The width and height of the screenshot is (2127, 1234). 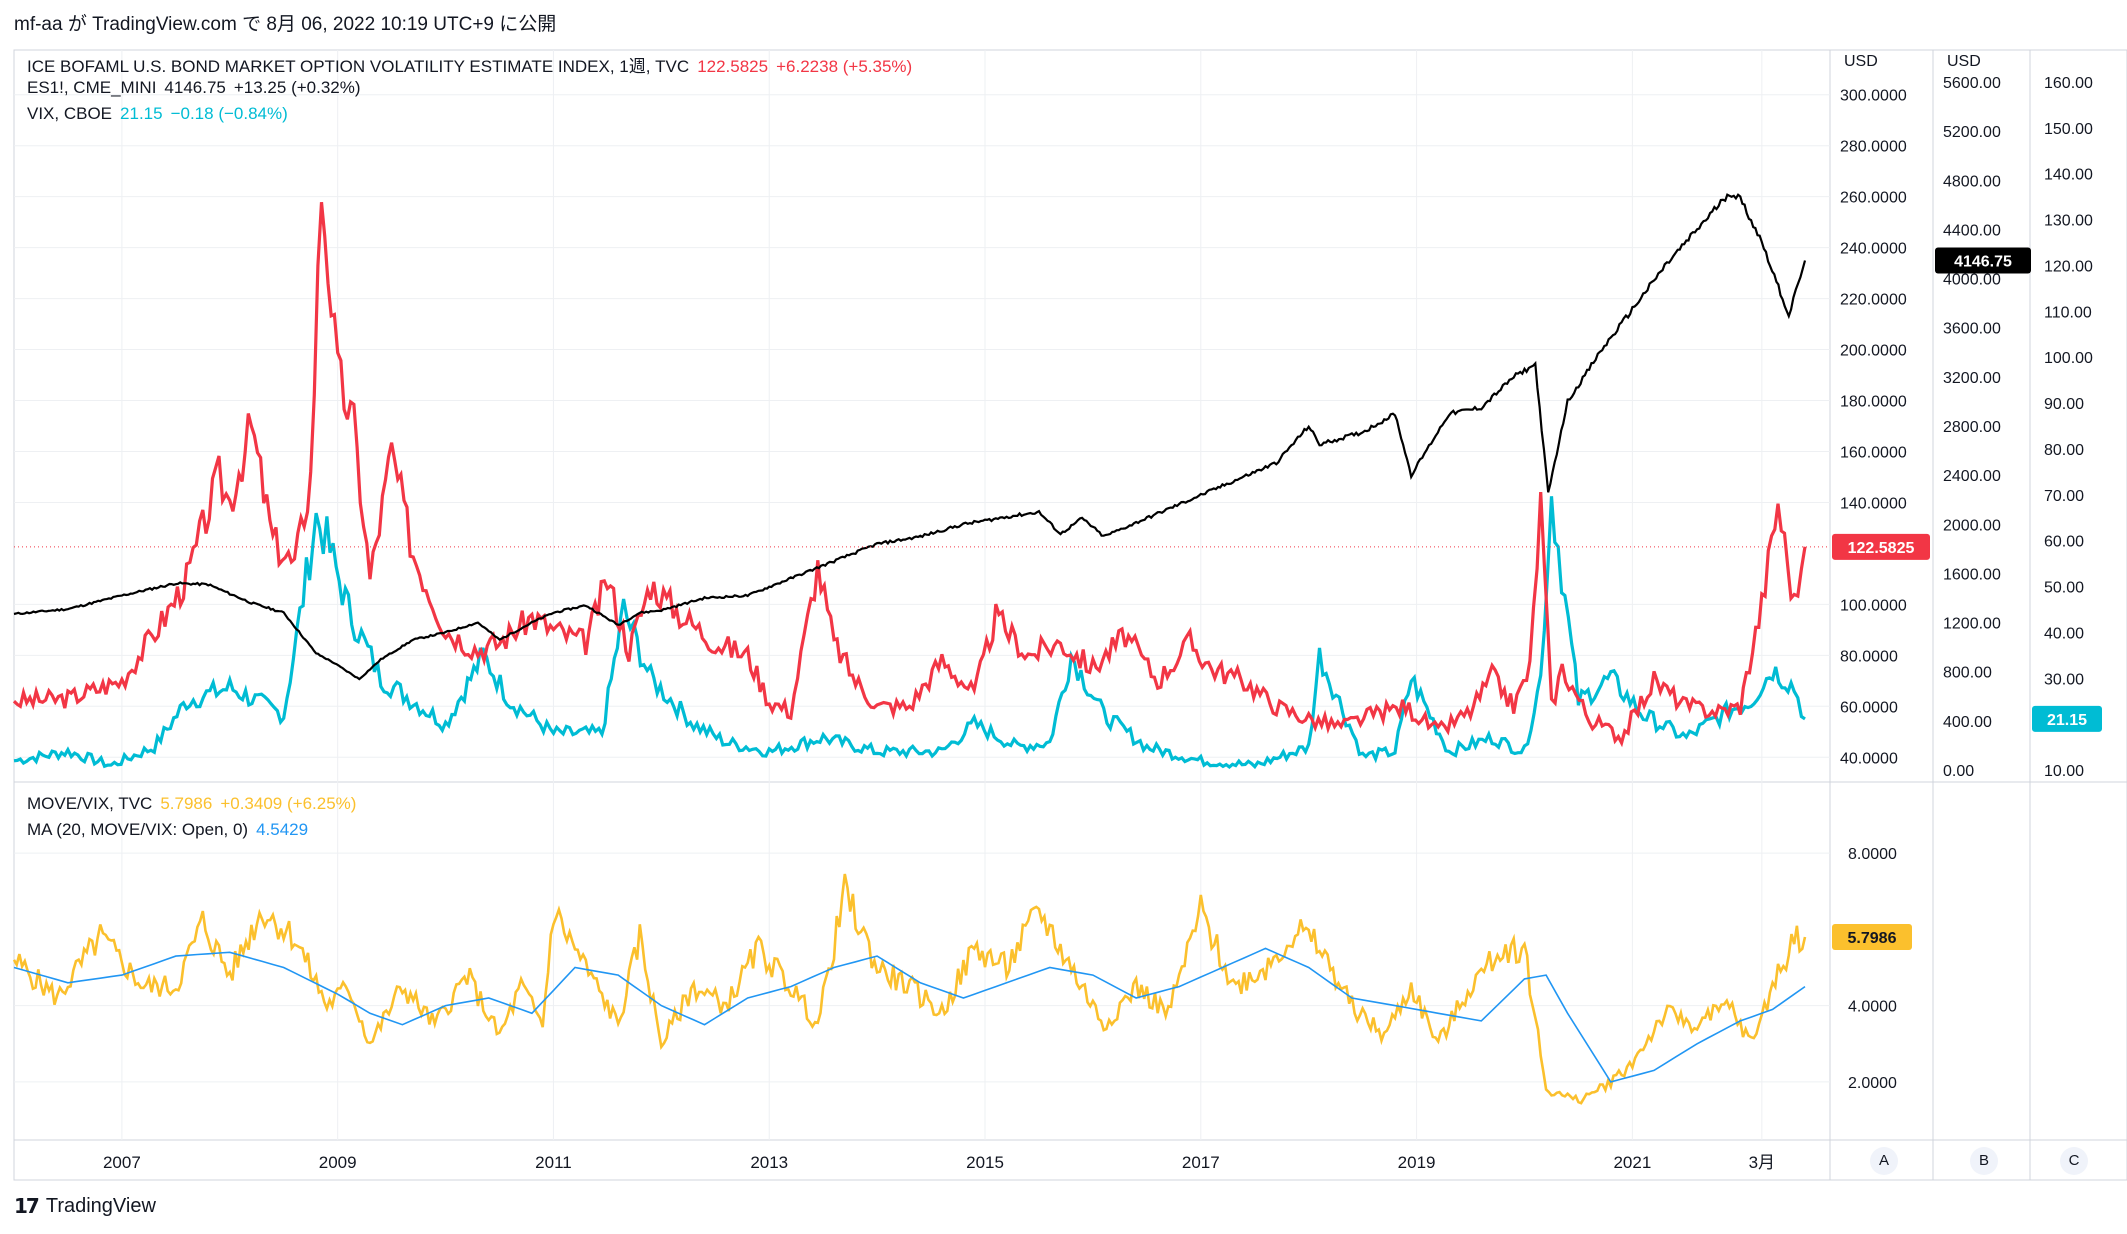 What do you see at coordinates (1972, 230) in the screenshot?
I see `axis-b-tick: 4400.00` at bounding box center [1972, 230].